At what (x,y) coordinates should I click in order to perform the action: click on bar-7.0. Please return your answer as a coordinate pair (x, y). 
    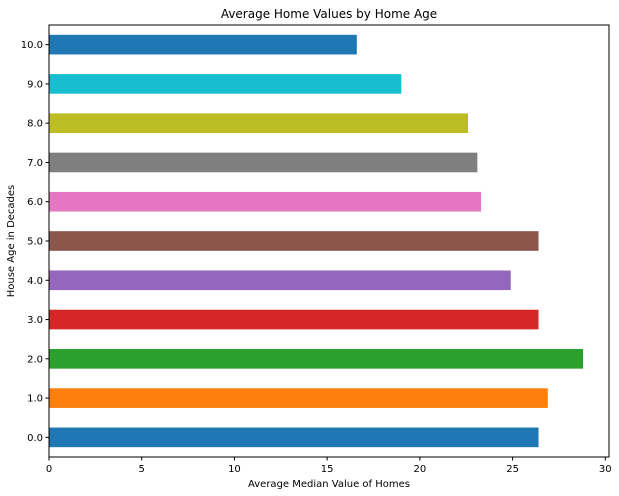
    Looking at the image, I should click on (263, 162).